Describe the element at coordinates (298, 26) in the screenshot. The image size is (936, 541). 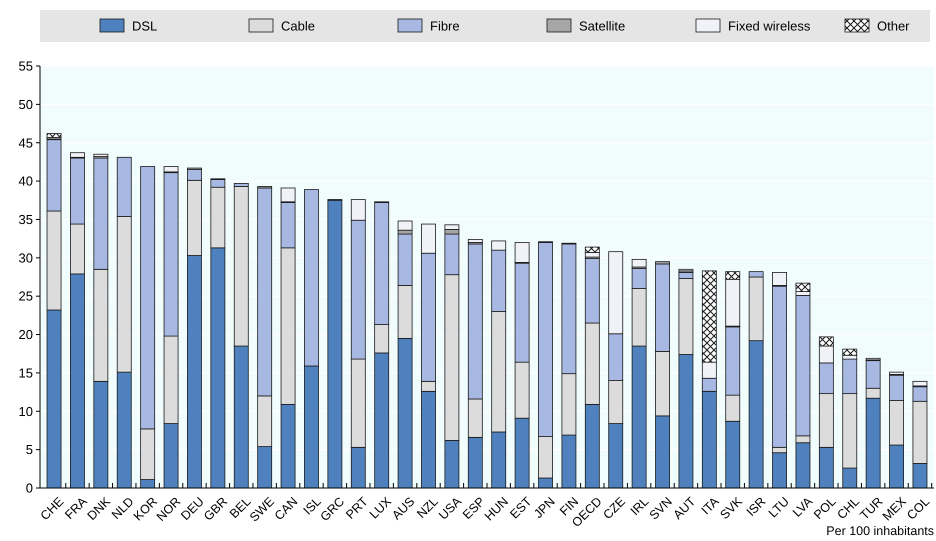
I see `legend-label: Cable` at that location.